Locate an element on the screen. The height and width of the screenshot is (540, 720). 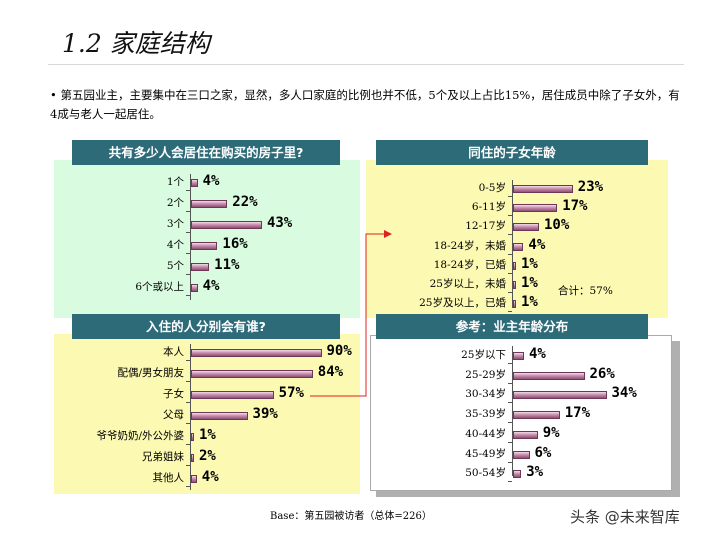
category-label: 其他人 is located at coordinates (168, 478).